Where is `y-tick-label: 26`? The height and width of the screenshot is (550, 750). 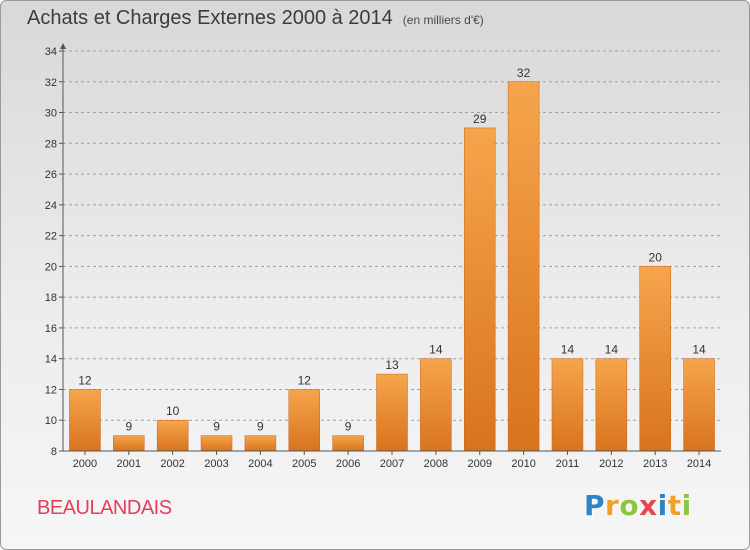 y-tick-label: 26 is located at coordinates (51, 175).